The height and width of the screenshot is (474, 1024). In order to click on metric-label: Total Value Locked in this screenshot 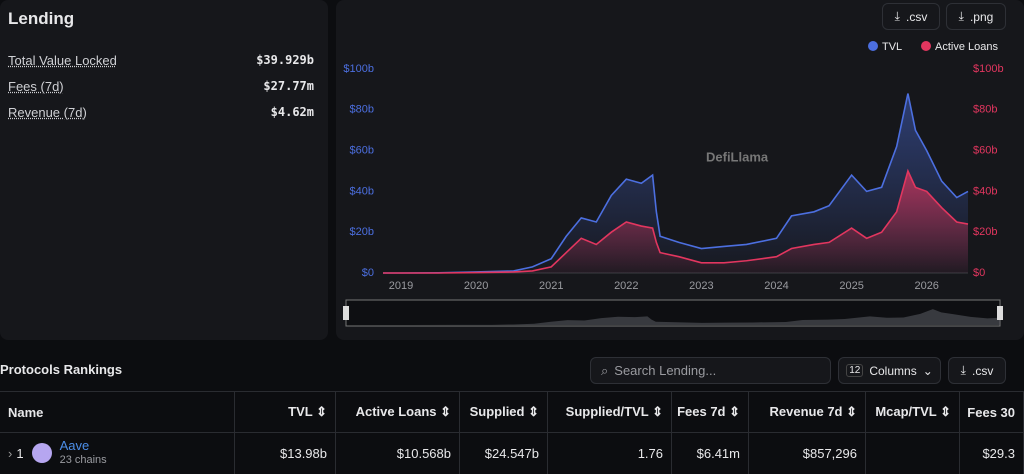, I will do `click(62, 60)`.